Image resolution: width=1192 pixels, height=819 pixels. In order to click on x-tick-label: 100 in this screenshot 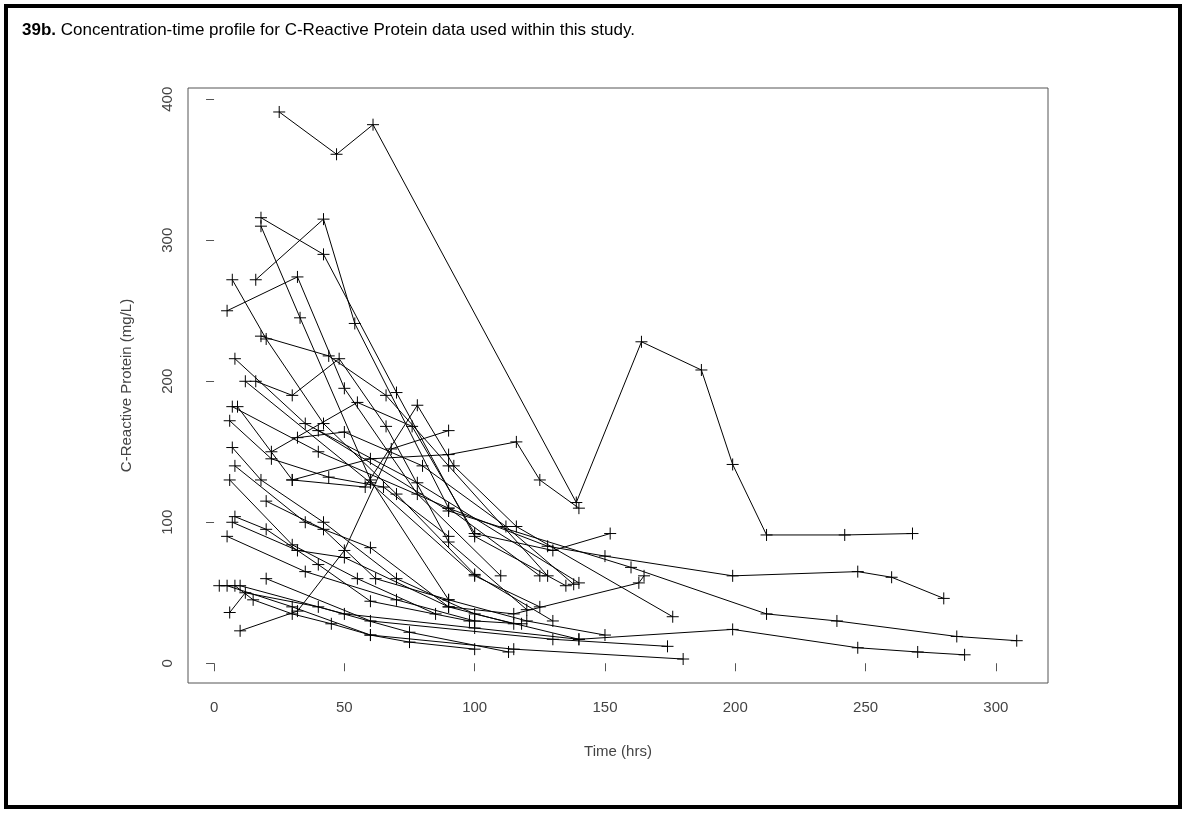, I will do `click(475, 706)`.